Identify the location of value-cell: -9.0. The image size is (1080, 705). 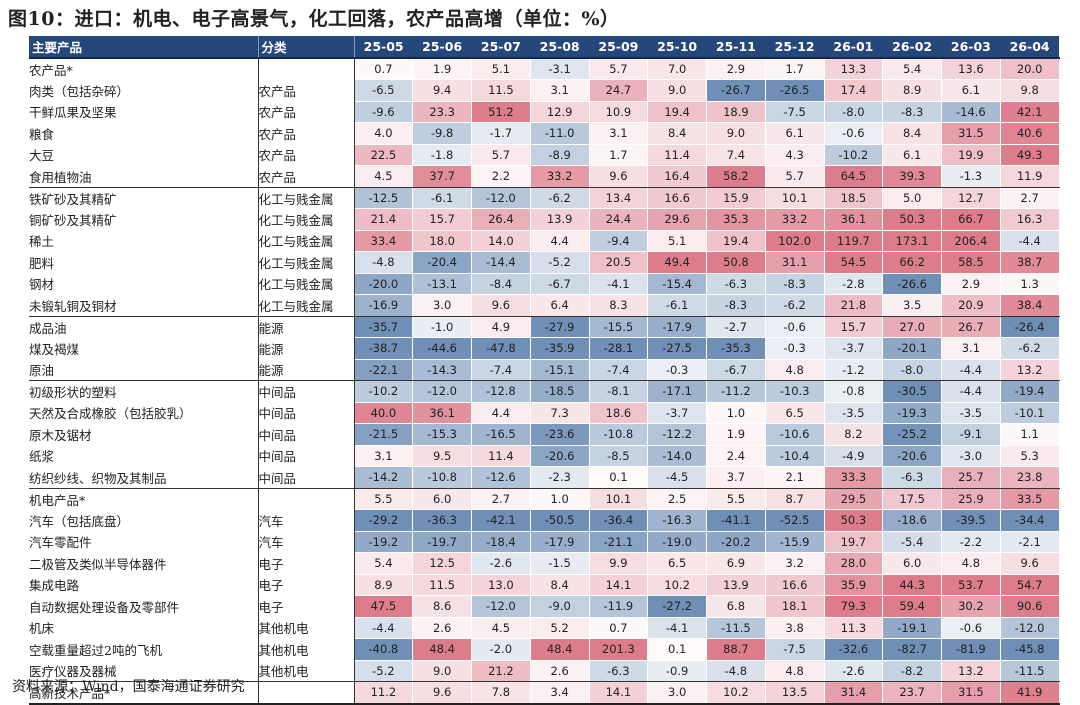
(559, 606).